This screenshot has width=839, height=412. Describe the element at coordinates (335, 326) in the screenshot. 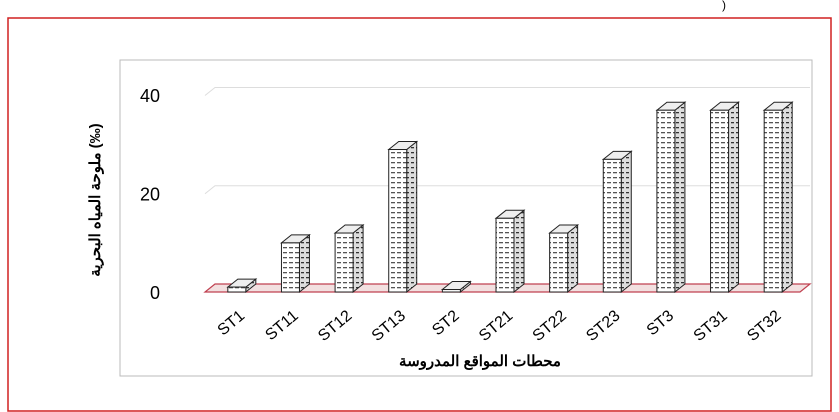

I see `x-tick-label: ST12` at that location.